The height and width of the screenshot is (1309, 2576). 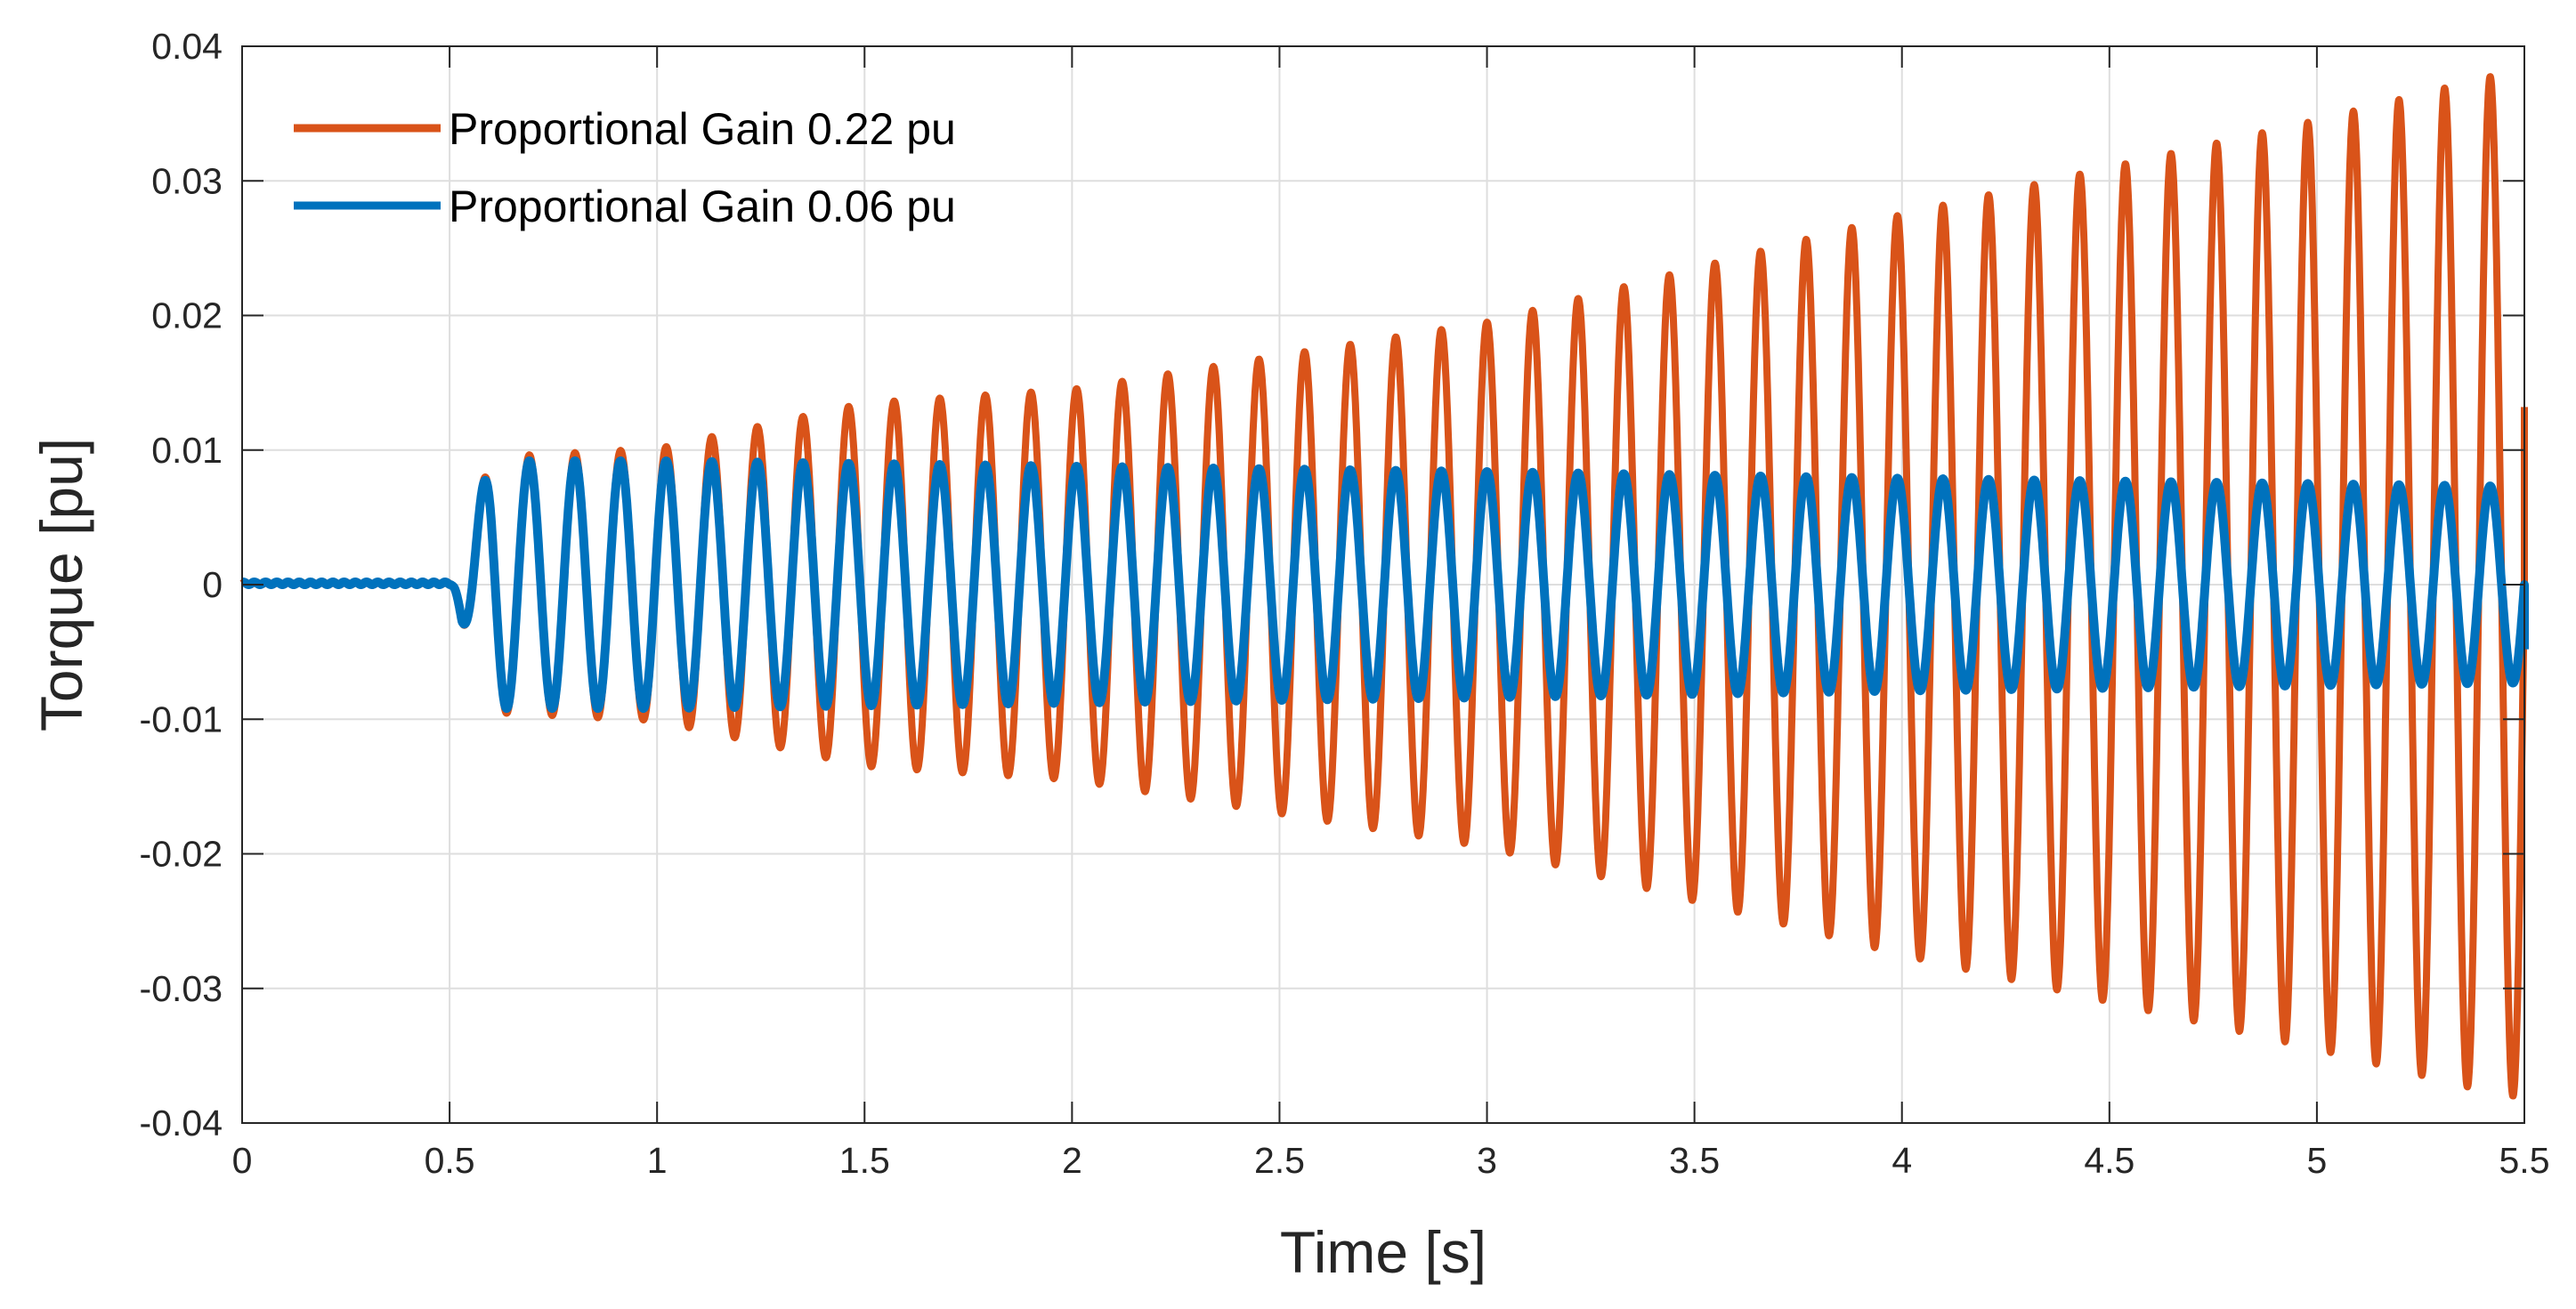 What do you see at coordinates (187, 46) in the screenshot?
I see `y-tick-label: 0.04` at bounding box center [187, 46].